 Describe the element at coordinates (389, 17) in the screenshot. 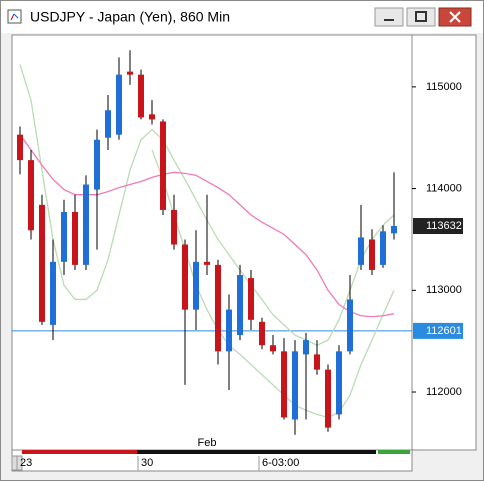

I see `minimize-button` at that location.